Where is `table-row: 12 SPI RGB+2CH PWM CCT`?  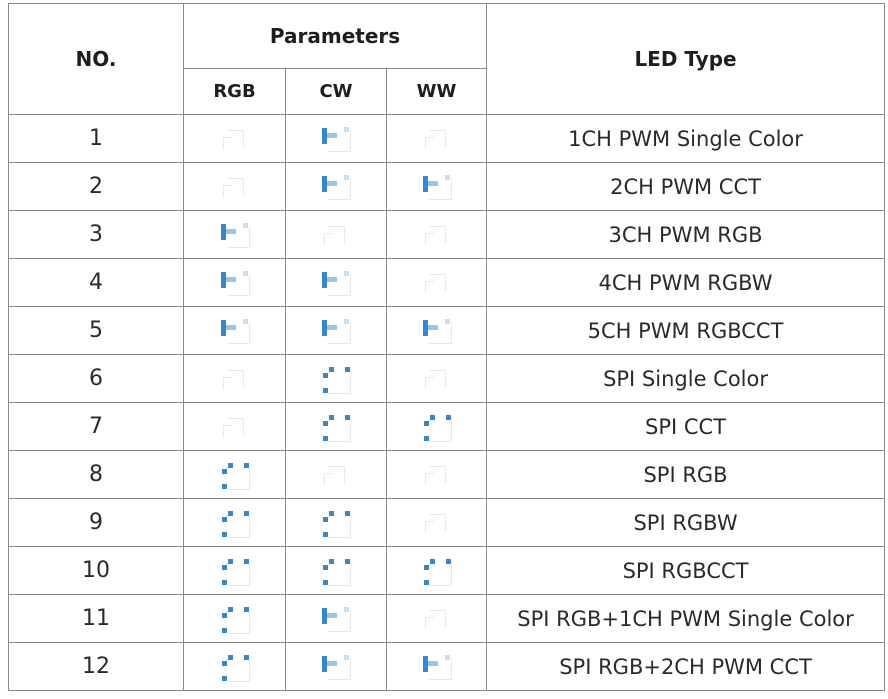 table-row: 12 SPI RGB+2CH PWM CCT is located at coordinates (447, 666).